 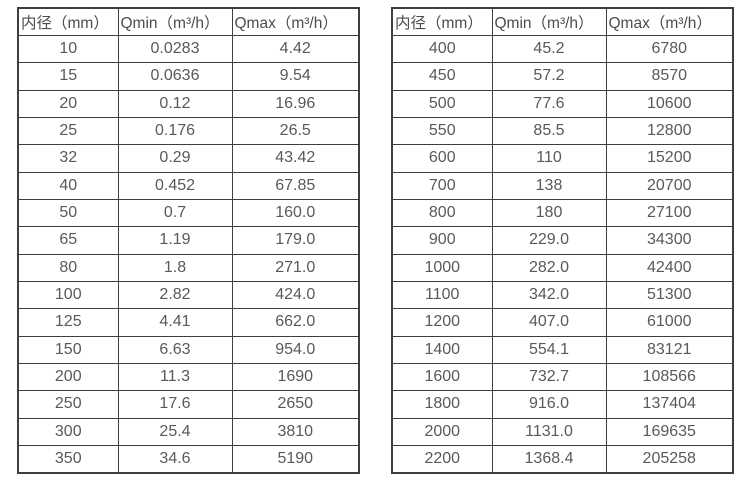 I want to click on table-cell: 205258, so click(x=669, y=459).